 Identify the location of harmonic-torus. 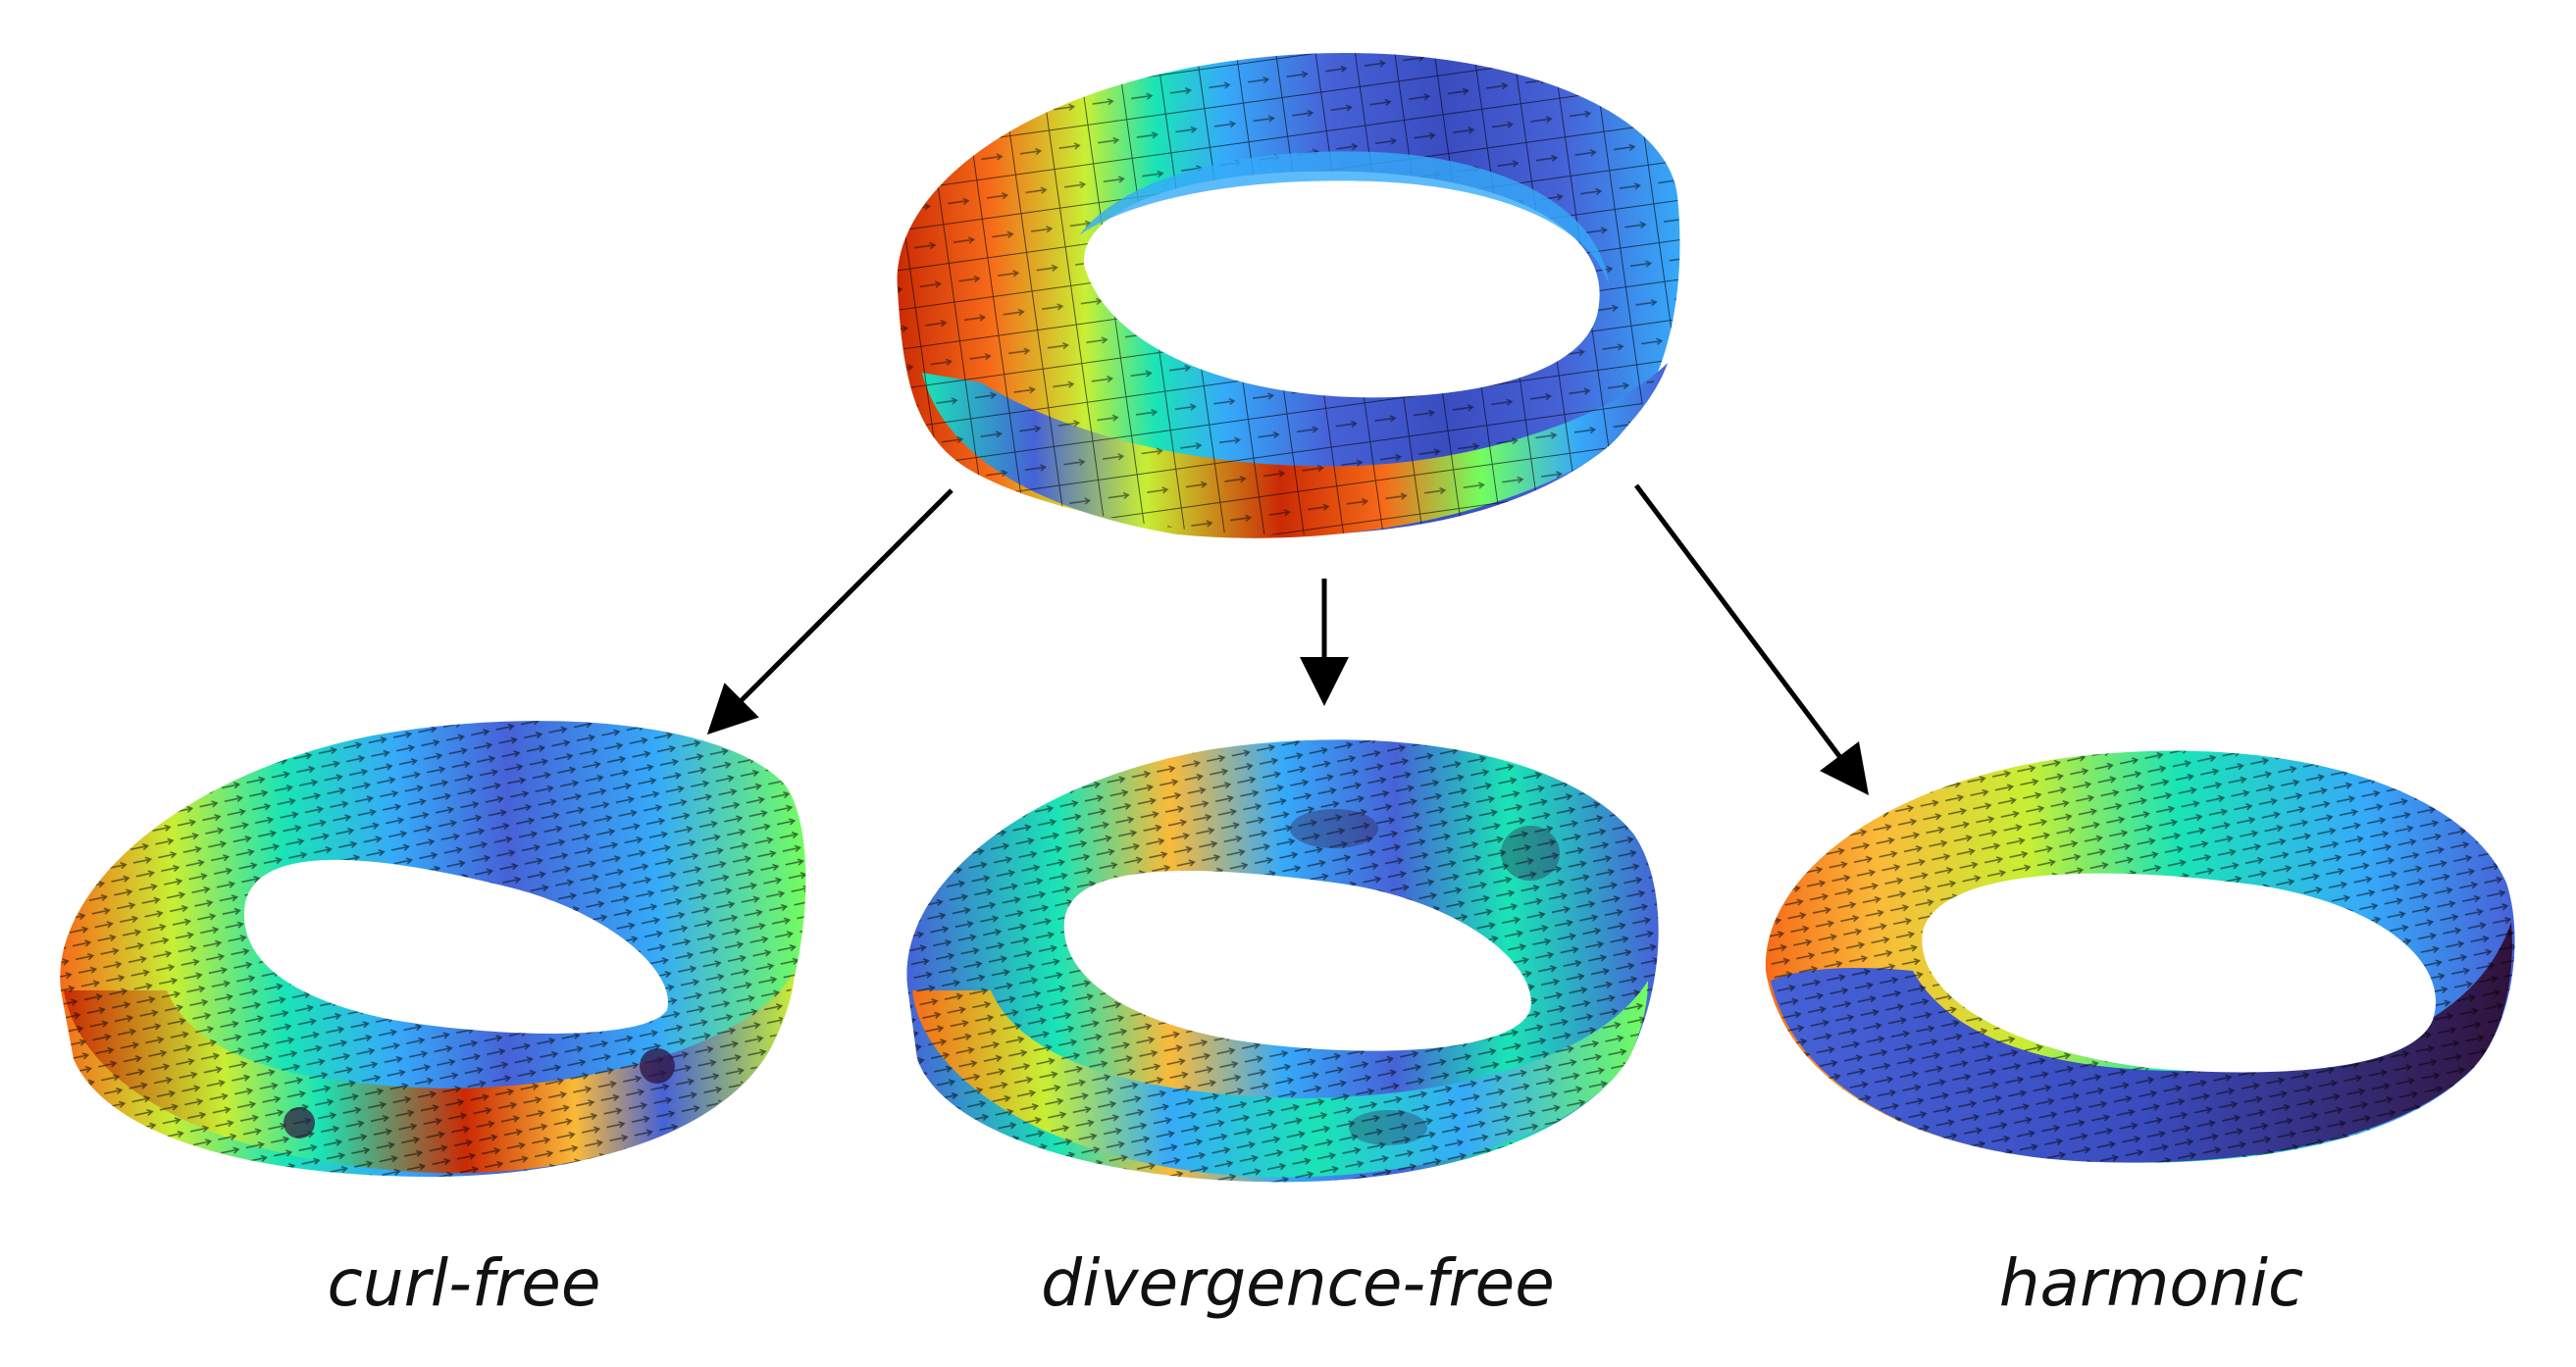
(2140, 956).